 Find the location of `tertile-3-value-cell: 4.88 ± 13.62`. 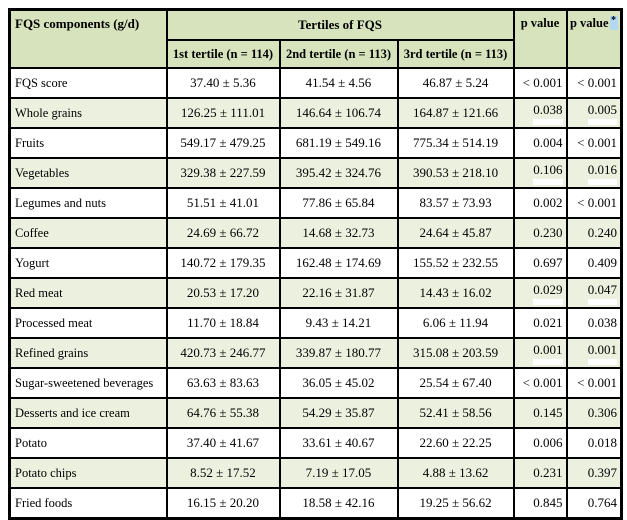

tertile-3-value-cell: 4.88 ± 13.62 is located at coordinates (455, 473).